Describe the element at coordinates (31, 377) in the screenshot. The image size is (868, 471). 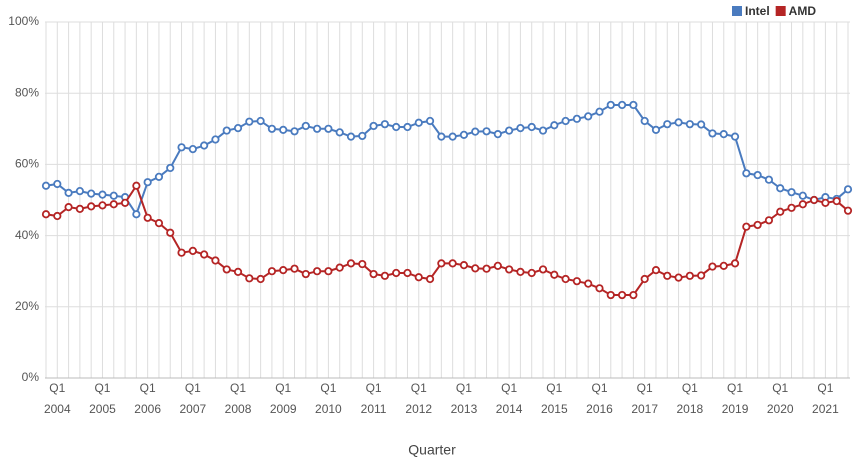
I see `y-tick-label: 0%` at that location.